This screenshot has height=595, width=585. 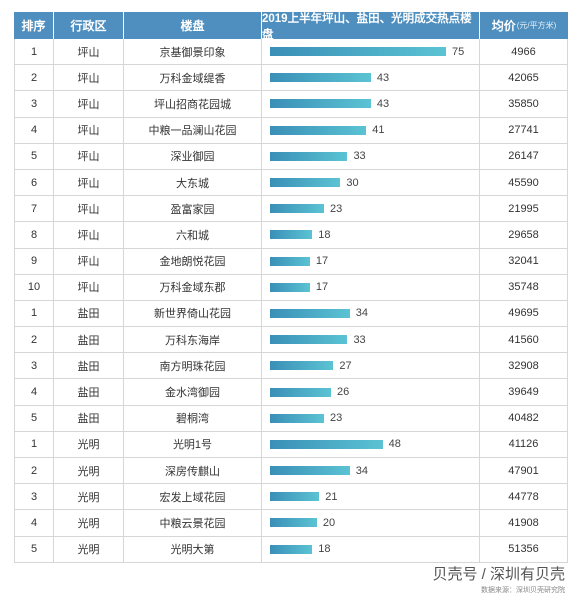 I want to click on price-cell: 44778, so click(x=524, y=497).